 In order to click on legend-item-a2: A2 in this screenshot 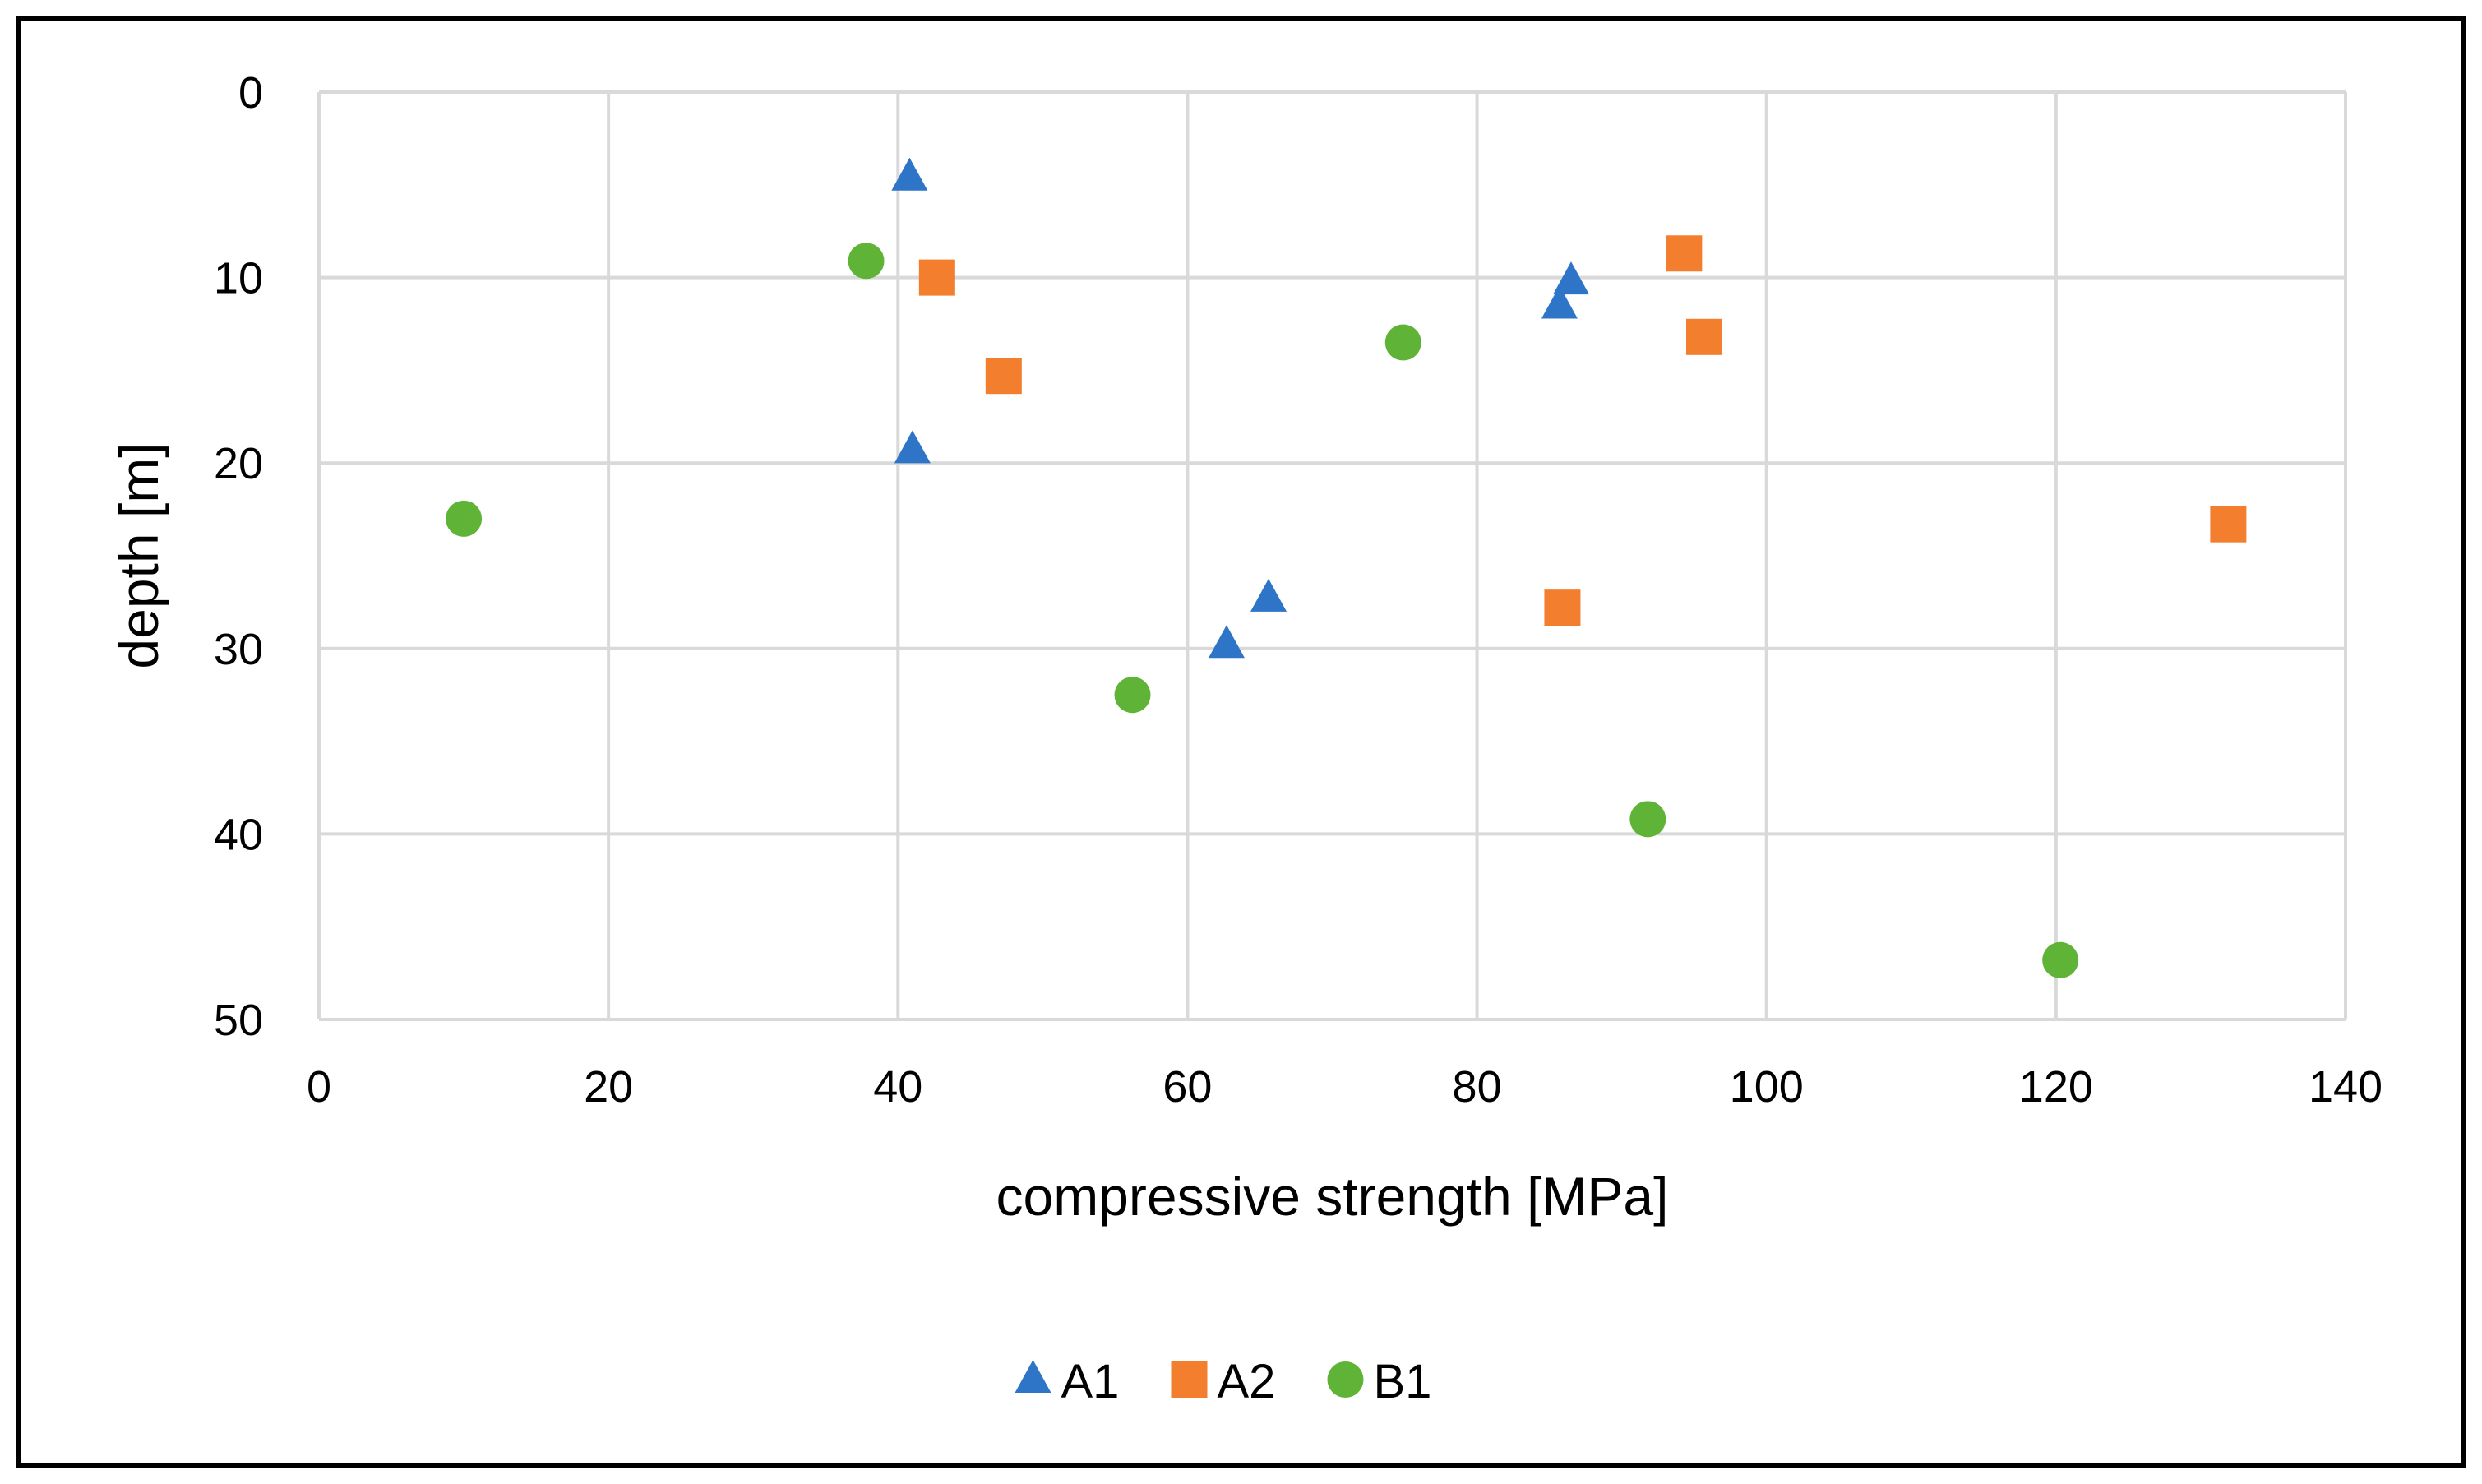, I will do `click(1223, 1382)`.